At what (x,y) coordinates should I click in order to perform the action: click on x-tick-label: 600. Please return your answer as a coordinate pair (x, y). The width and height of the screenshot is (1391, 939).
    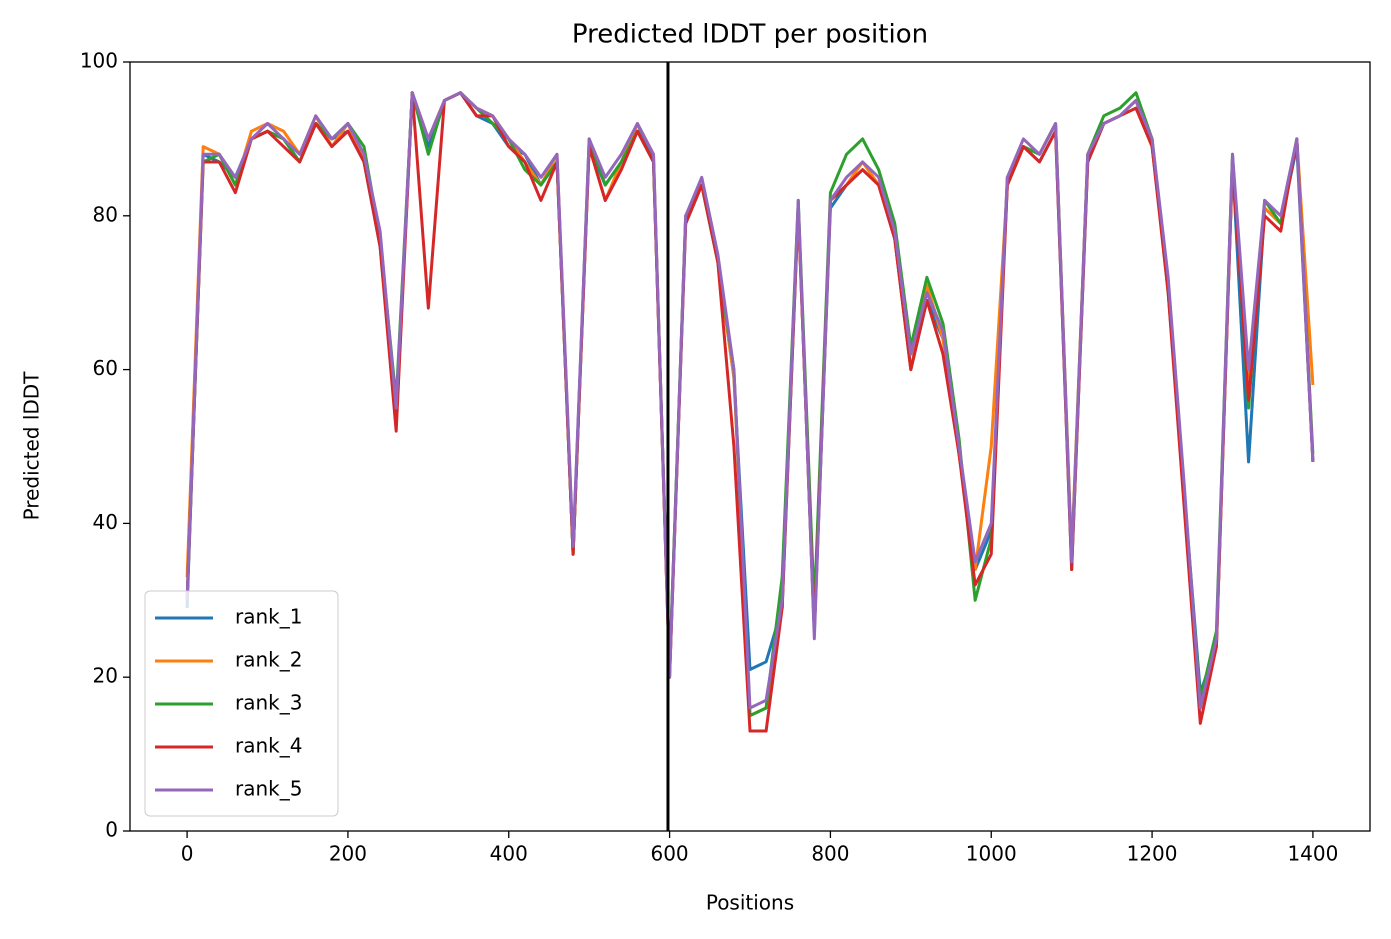
    Looking at the image, I should click on (669, 854).